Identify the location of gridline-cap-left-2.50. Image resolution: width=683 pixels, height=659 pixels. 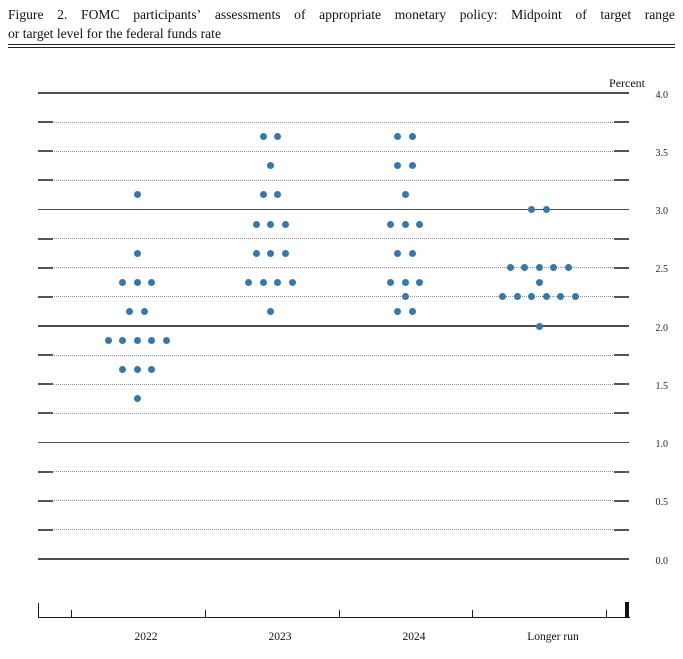
(45, 267).